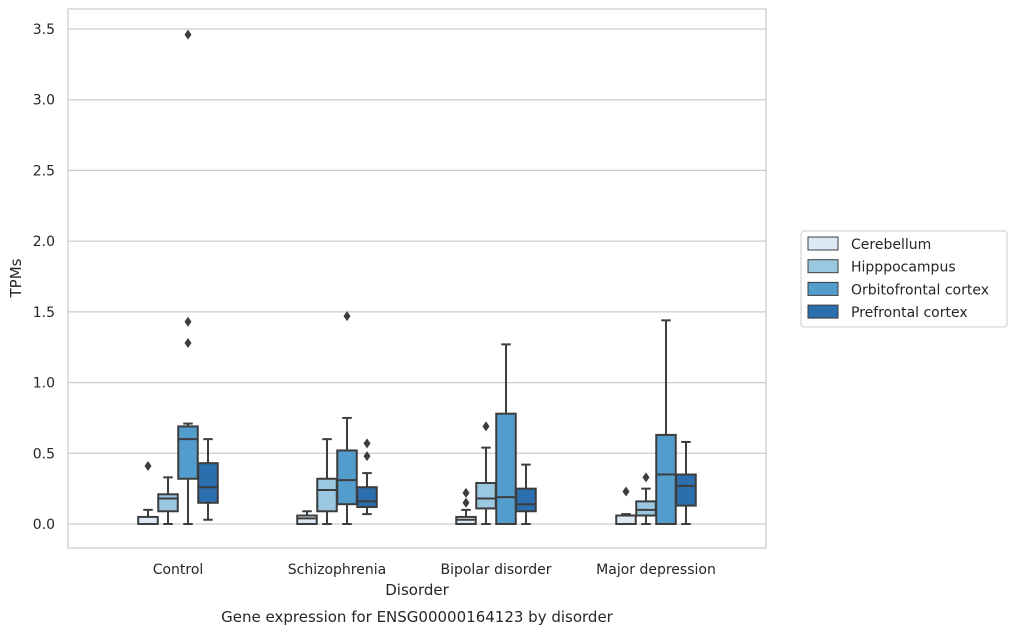 This screenshot has width=1018, height=634. I want to click on y-tick-label: 3.5, so click(44, 30).